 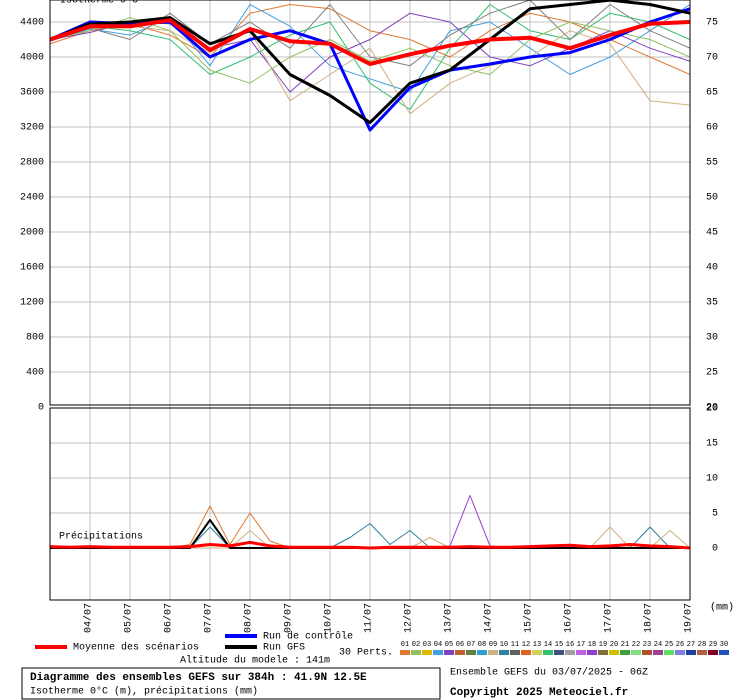 I want to click on legend-label: 22, so click(x=636, y=645).